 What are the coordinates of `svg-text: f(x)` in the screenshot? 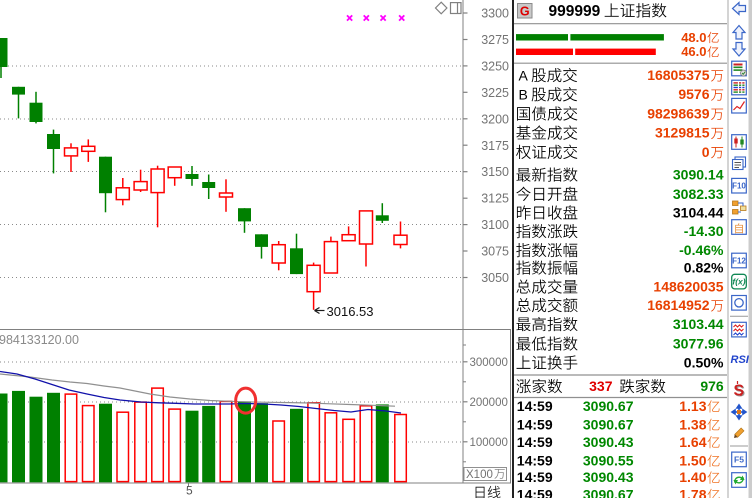 It's located at (738, 282).